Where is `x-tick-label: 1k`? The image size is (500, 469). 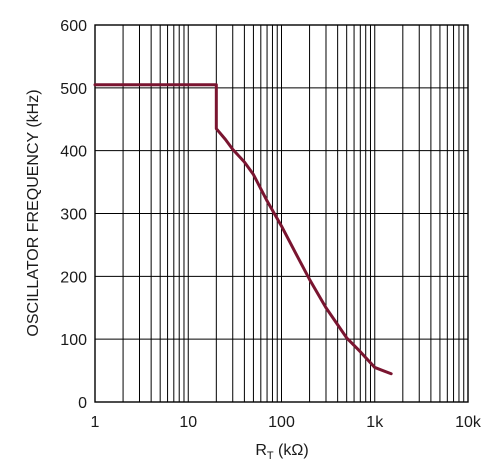 x-tick-label: 1k is located at coordinates (375, 422).